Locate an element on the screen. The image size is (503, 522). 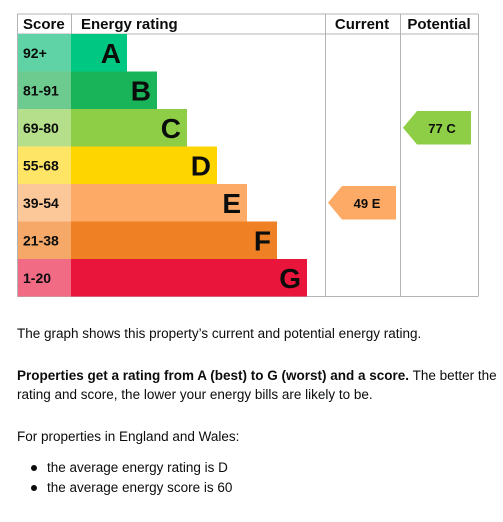
score-range-F: 21-38 is located at coordinates (41, 240).